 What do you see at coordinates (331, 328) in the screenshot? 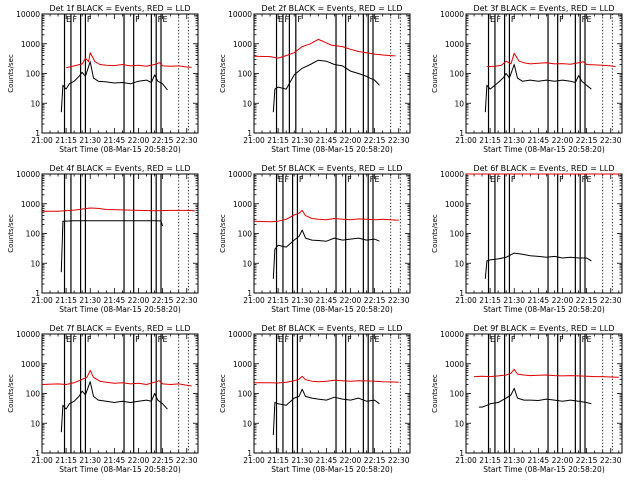
I see `panel-title: Det 8f BLACK = Events, RED = LLD` at bounding box center [331, 328].